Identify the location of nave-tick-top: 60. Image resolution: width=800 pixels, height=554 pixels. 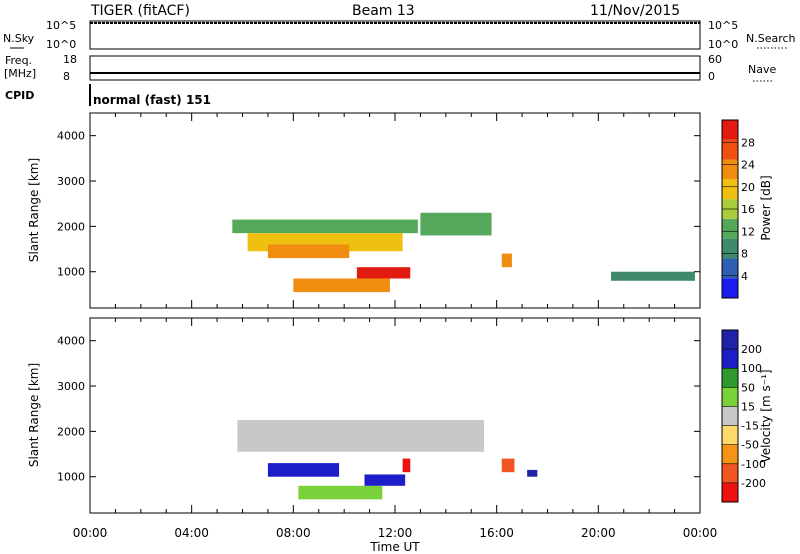
(715, 59).